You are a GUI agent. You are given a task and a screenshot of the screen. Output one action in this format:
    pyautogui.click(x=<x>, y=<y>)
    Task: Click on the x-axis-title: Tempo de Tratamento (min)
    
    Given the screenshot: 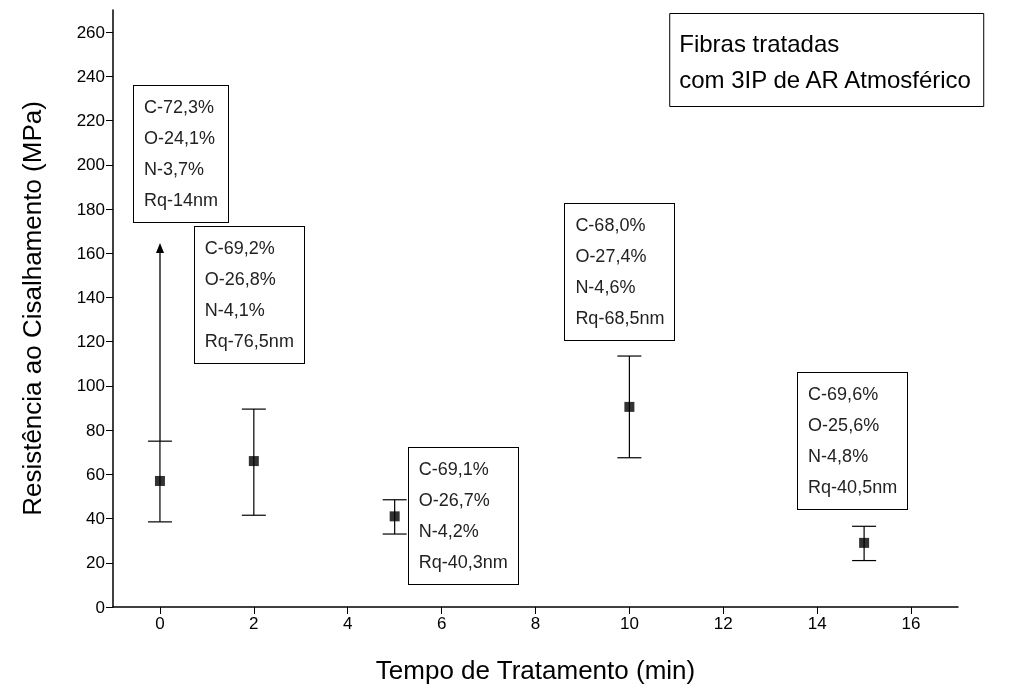 What is the action you would take?
    pyautogui.click(x=535, y=670)
    